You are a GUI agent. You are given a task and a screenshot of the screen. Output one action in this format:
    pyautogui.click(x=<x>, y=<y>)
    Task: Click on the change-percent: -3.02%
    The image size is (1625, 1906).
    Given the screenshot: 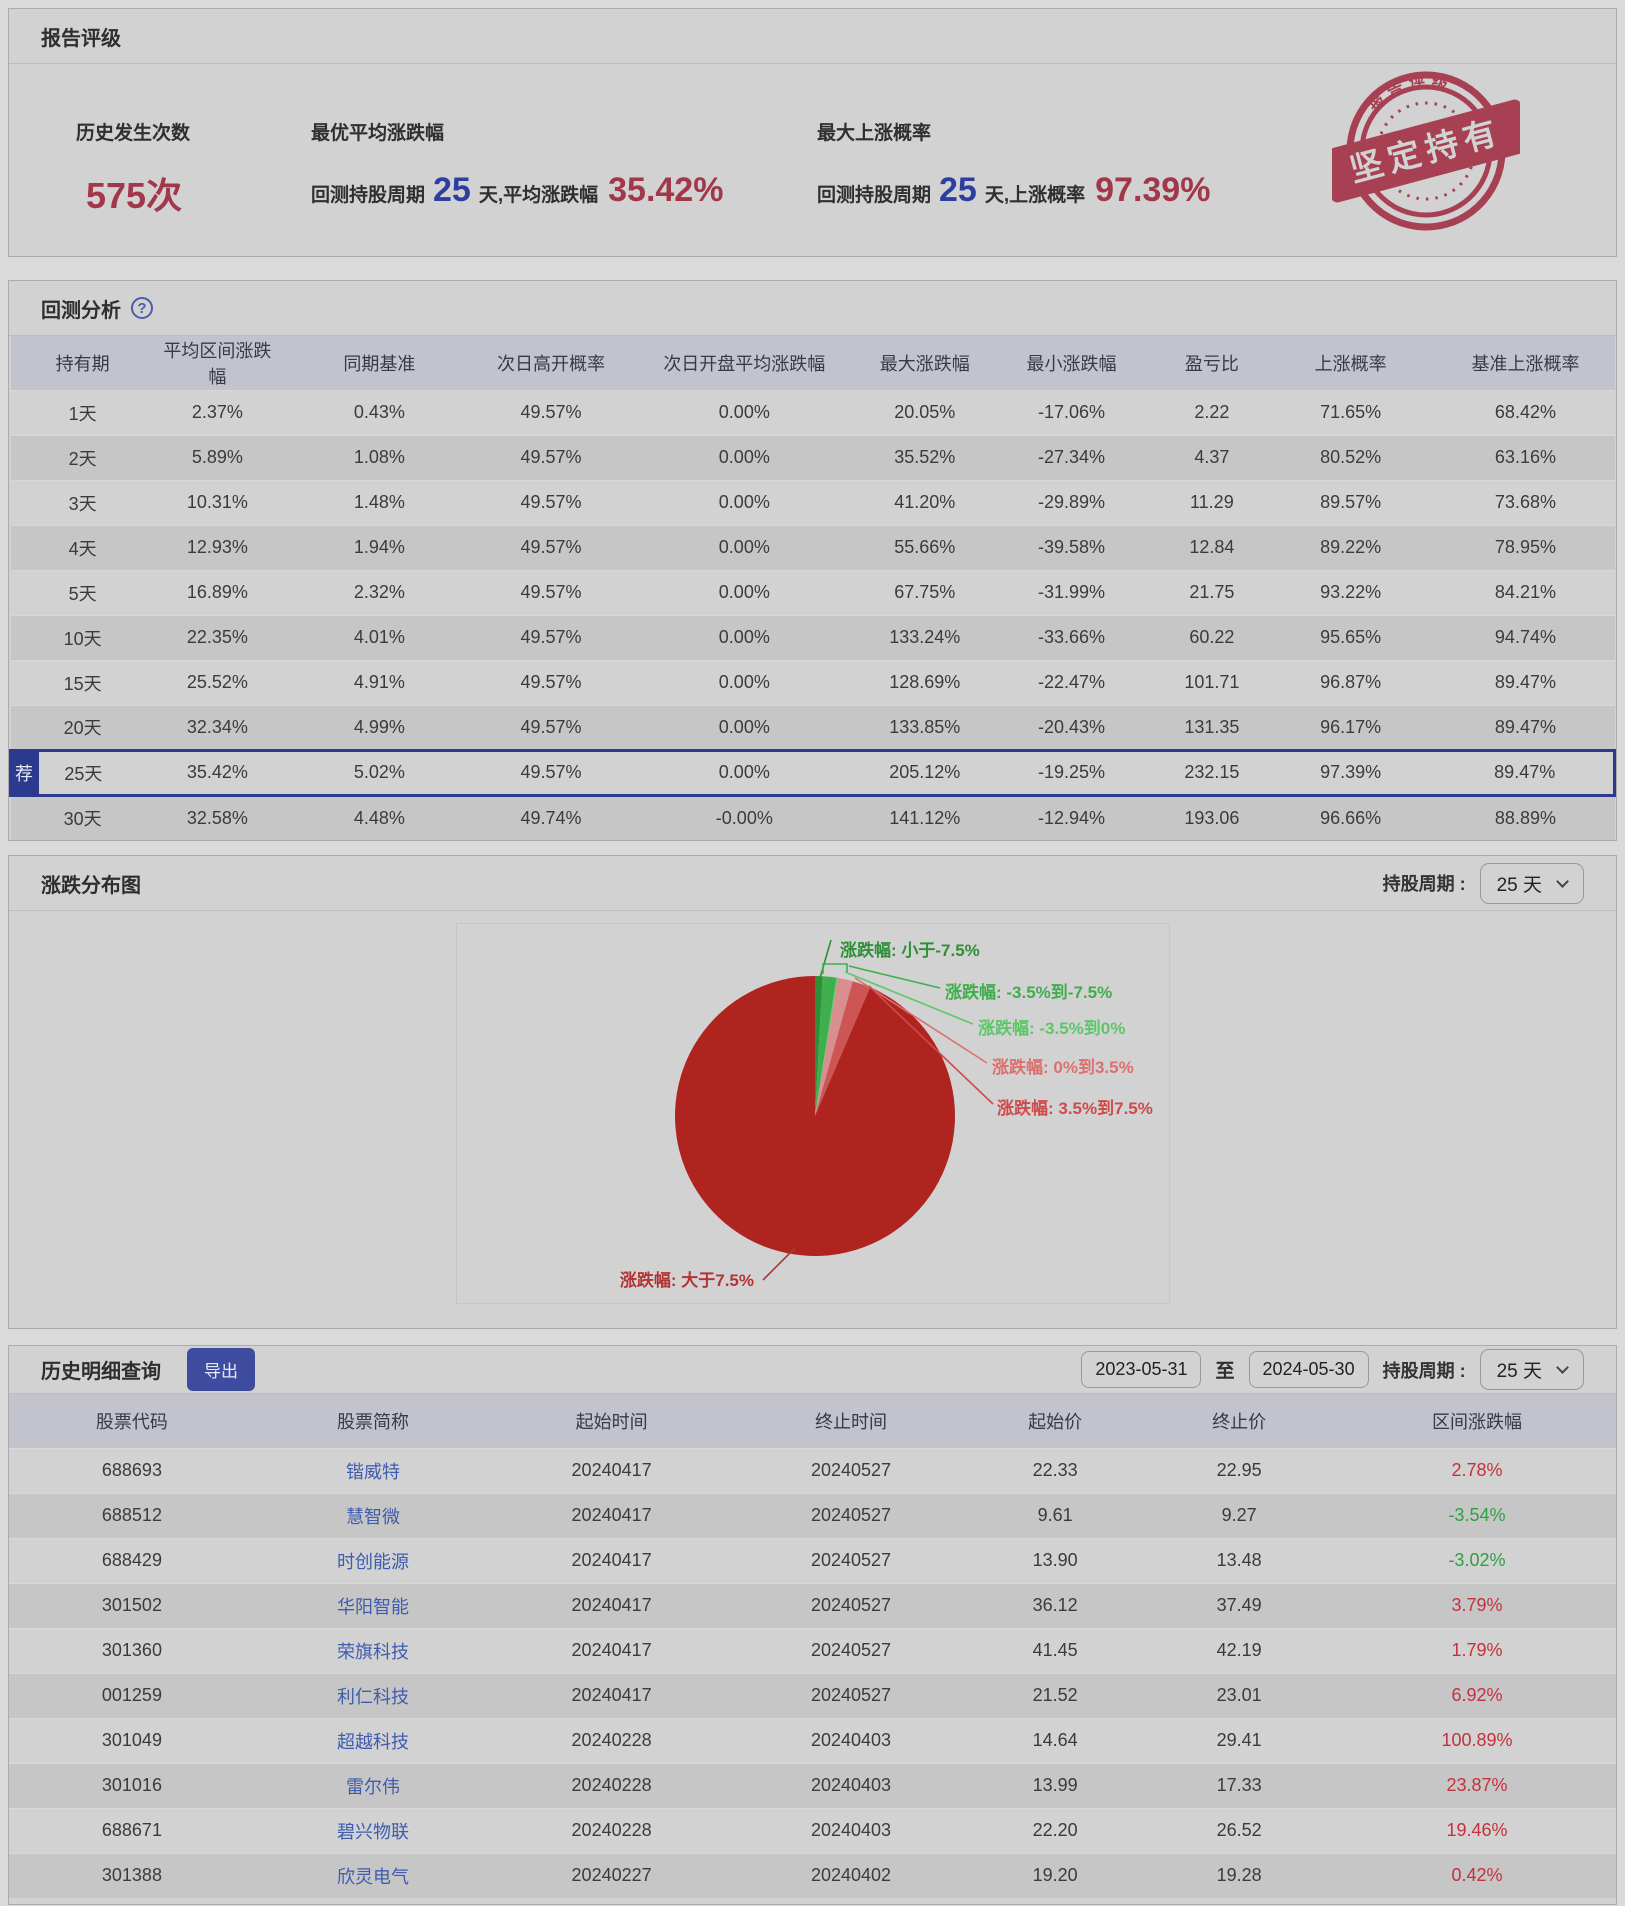 What is the action you would take?
    pyautogui.click(x=1477, y=1560)
    